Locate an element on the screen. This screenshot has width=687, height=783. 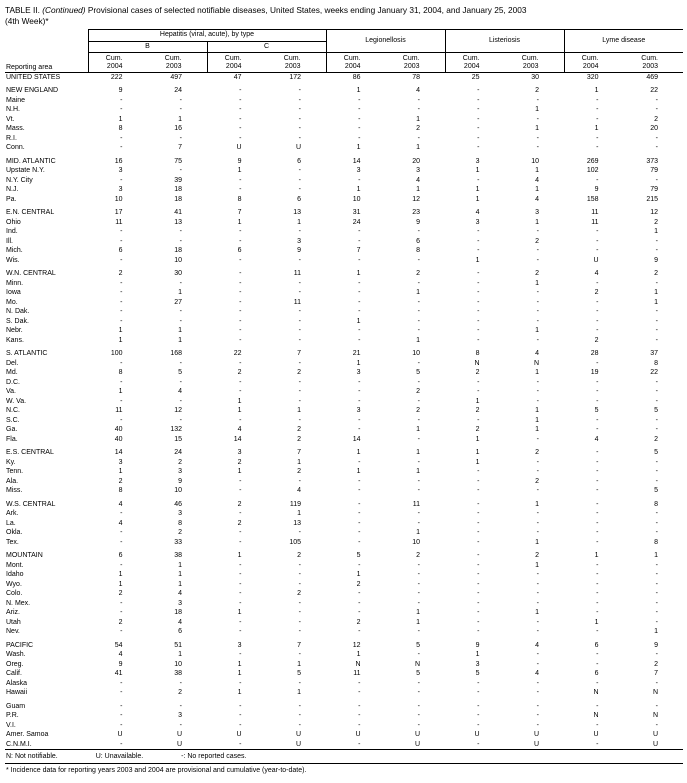
value-cell: 10 is located at coordinates (118, 199).